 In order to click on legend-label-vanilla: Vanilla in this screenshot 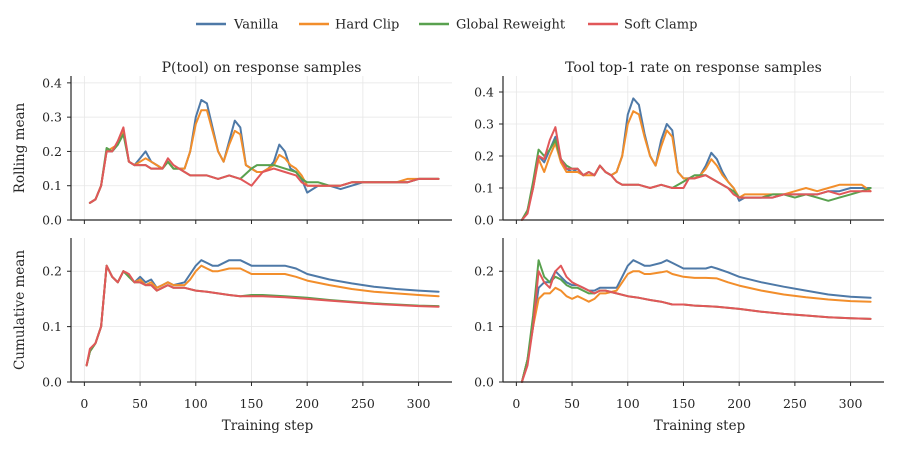, I will do `click(256, 25)`.